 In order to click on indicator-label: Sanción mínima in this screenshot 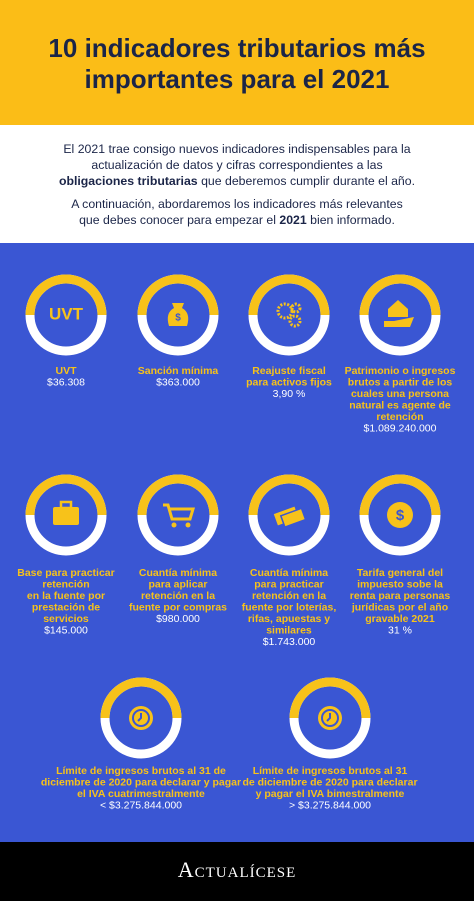, I will do `click(178, 371)`.